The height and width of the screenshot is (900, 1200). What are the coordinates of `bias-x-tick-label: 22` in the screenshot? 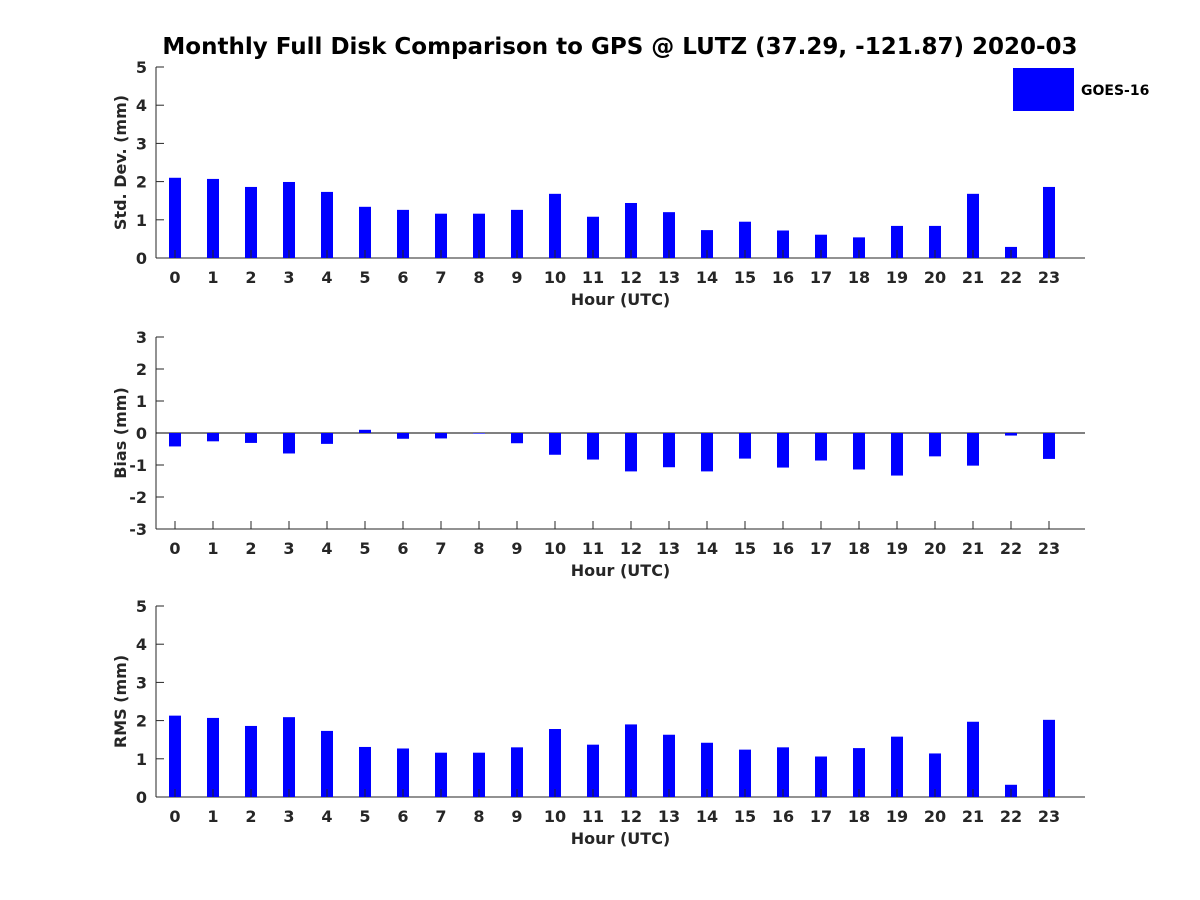 It's located at (1011, 548).